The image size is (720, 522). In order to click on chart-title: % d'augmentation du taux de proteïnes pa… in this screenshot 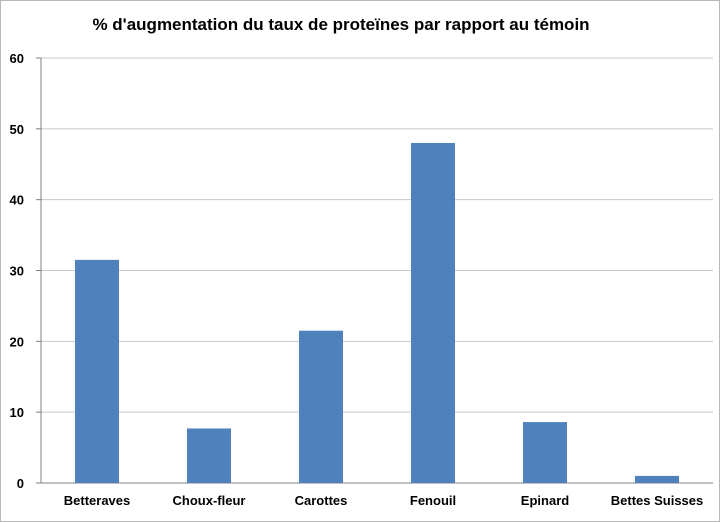, I will do `click(341, 24)`.